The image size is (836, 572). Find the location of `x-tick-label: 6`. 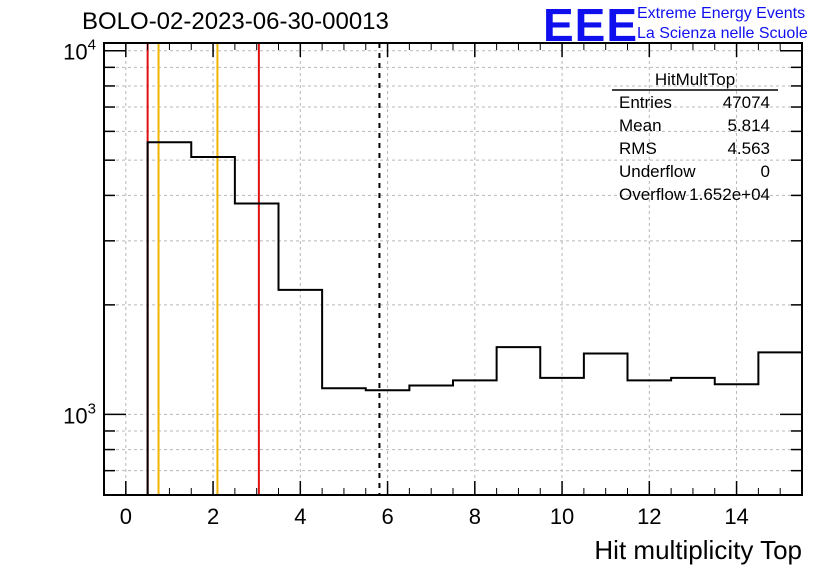

x-tick-label: 6 is located at coordinates (387, 516).